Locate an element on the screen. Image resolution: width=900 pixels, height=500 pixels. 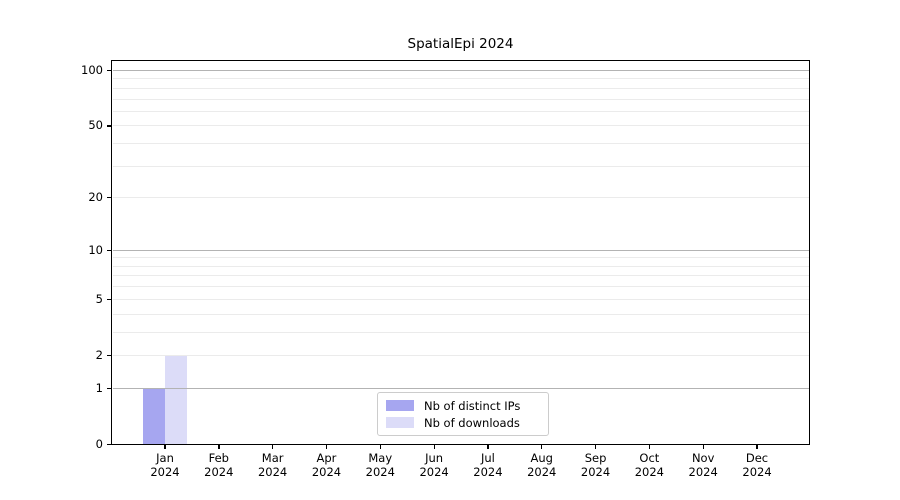
x-tick-label-jan: Jan 2024 is located at coordinates (165, 465).